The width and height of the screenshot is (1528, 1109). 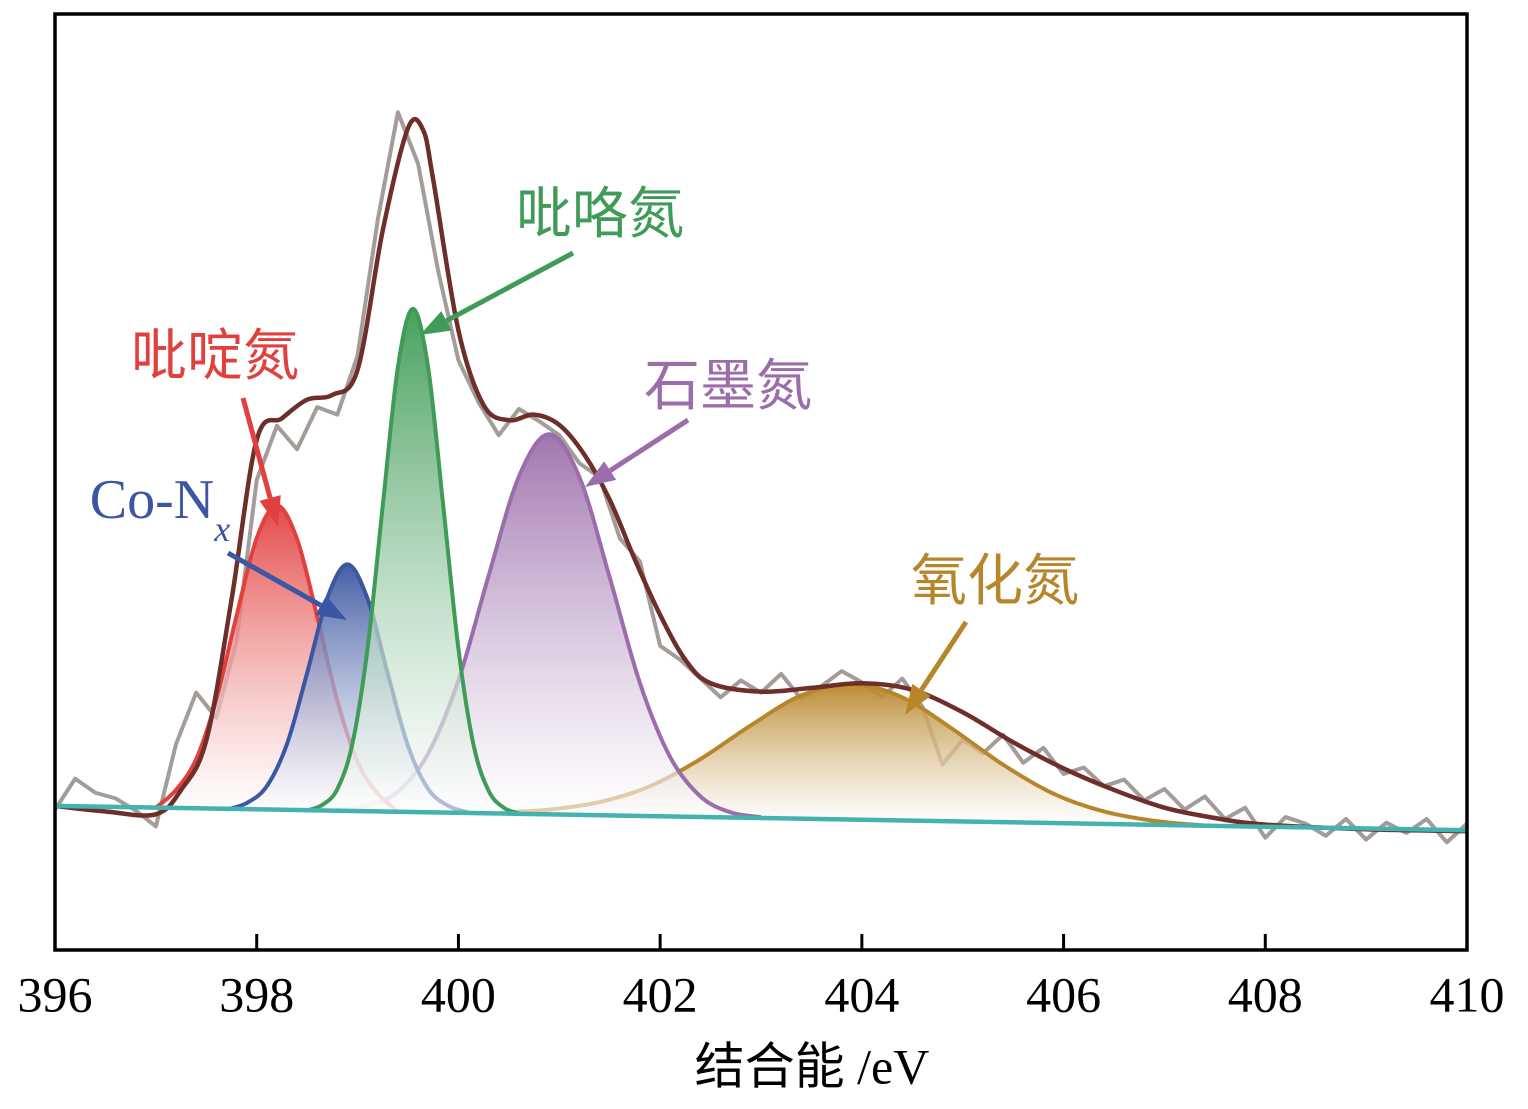 I want to click on series-label: 石墨氮, so click(x=728, y=387).